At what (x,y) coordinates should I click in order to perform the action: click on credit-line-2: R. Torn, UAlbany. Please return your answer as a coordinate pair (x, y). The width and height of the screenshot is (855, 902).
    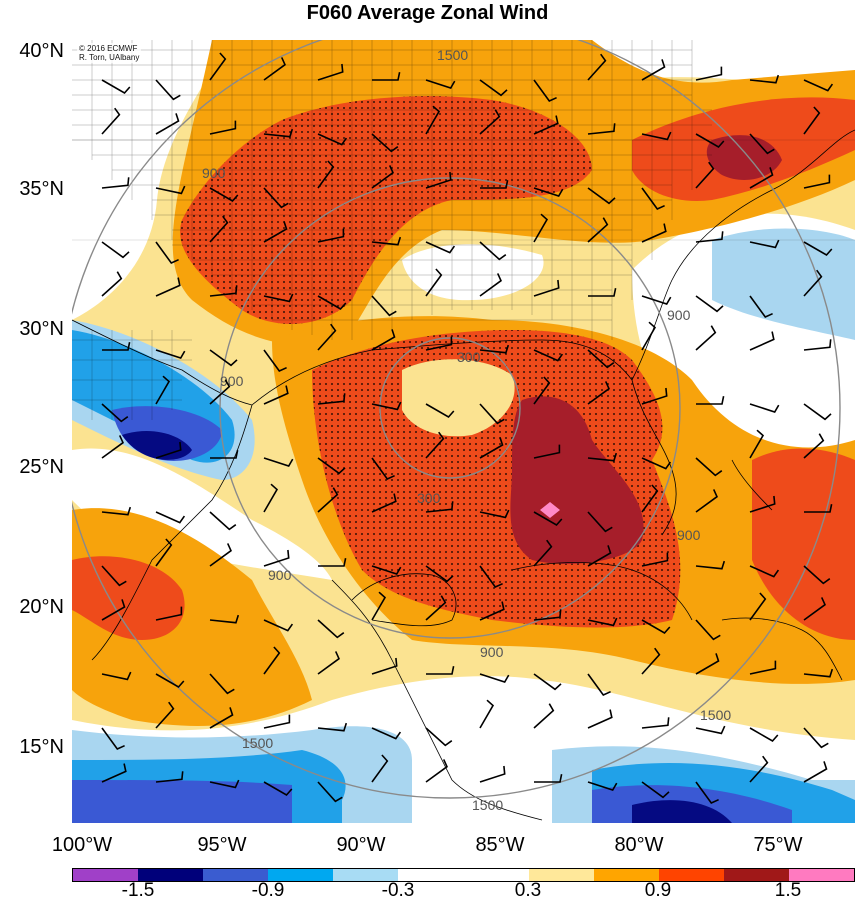
    Looking at the image, I should click on (109, 57).